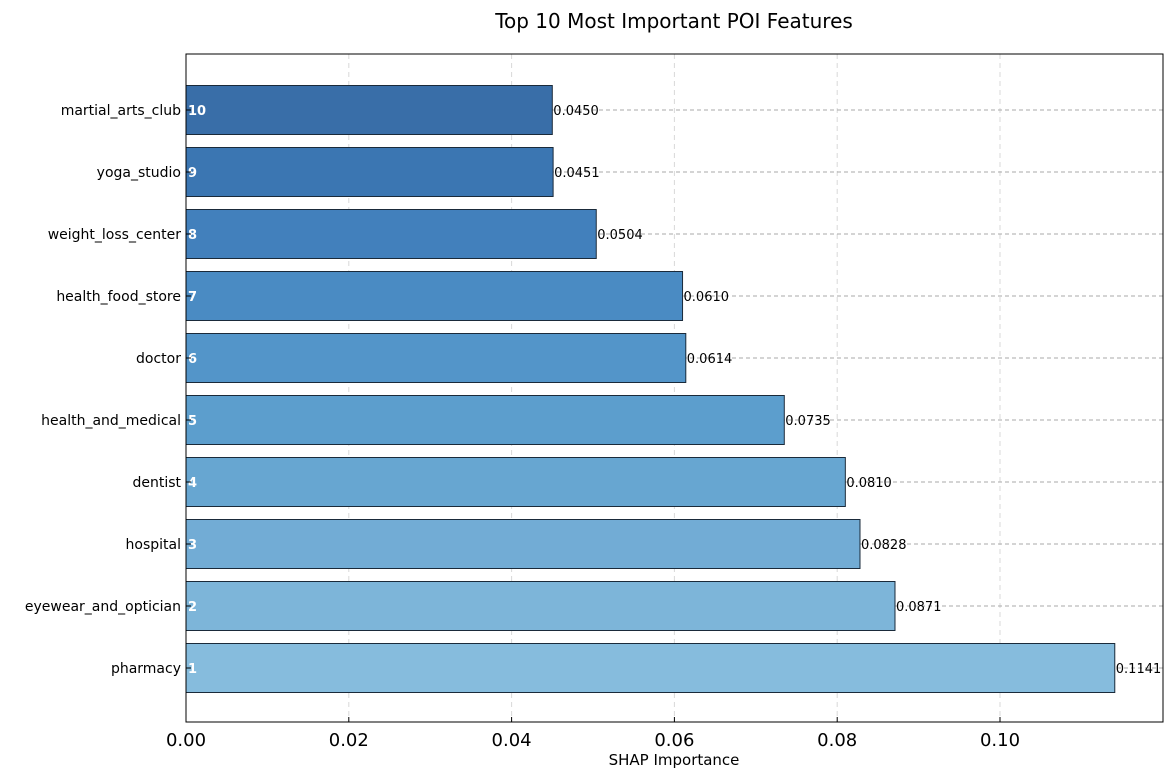 This screenshot has width=1175, height=781. Describe the element at coordinates (192, 359) in the screenshot. I see `bar-rank-label: 6` at that location.